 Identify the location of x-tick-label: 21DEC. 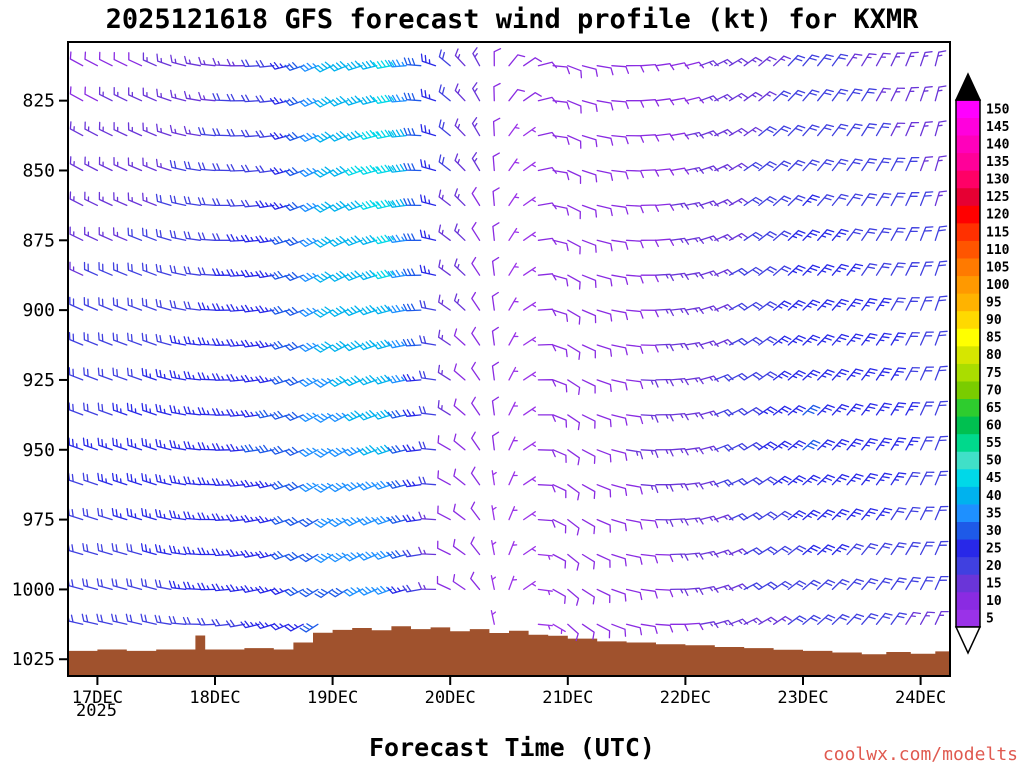
(567, 698).